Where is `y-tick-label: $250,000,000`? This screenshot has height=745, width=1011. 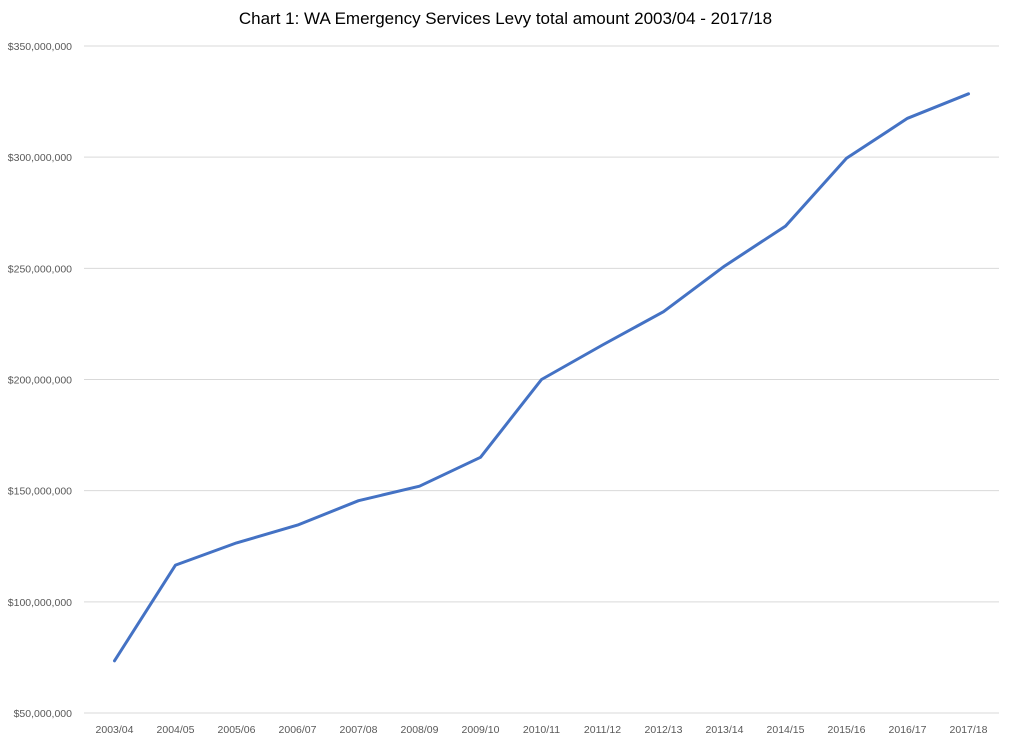 y-tick-label: $250,000,000 is located at coordinates (40, 269).